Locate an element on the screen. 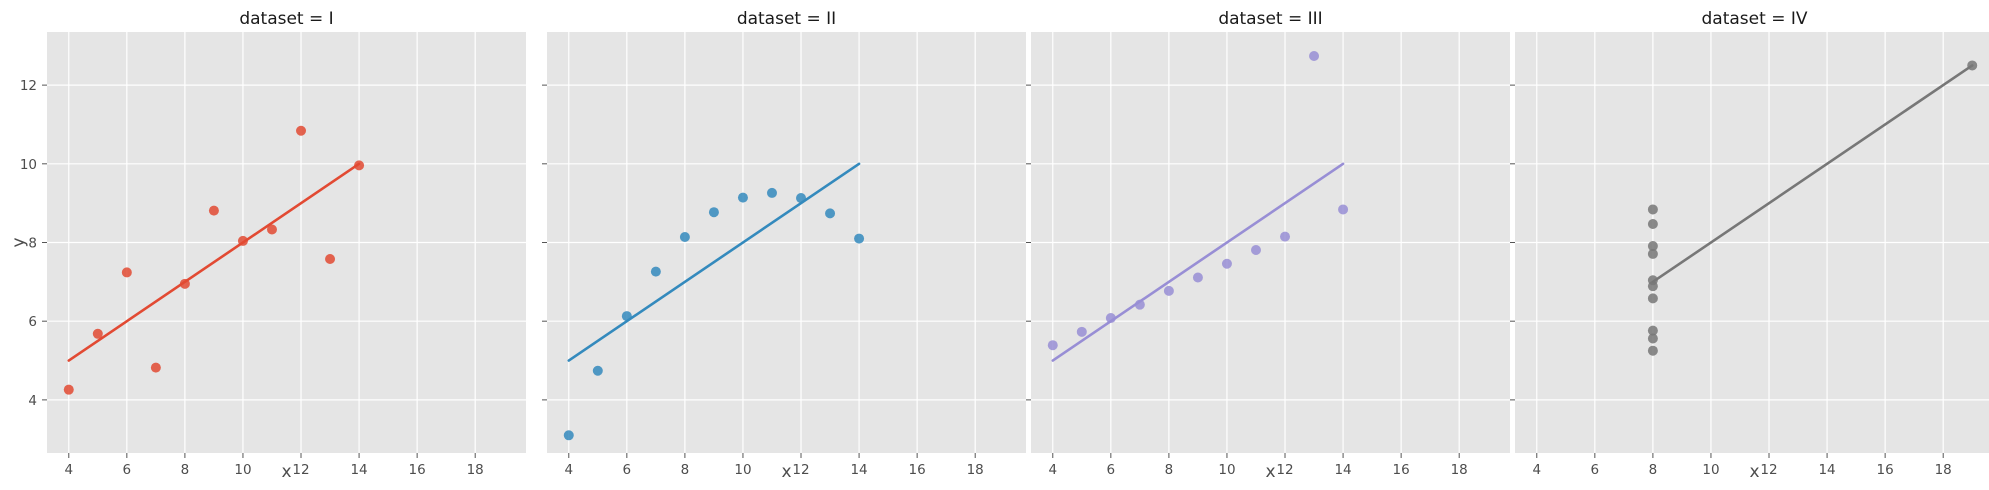 This screenshot has width=1989, height=490. y-tick-label: 6 is located at coordinates (32, 322).